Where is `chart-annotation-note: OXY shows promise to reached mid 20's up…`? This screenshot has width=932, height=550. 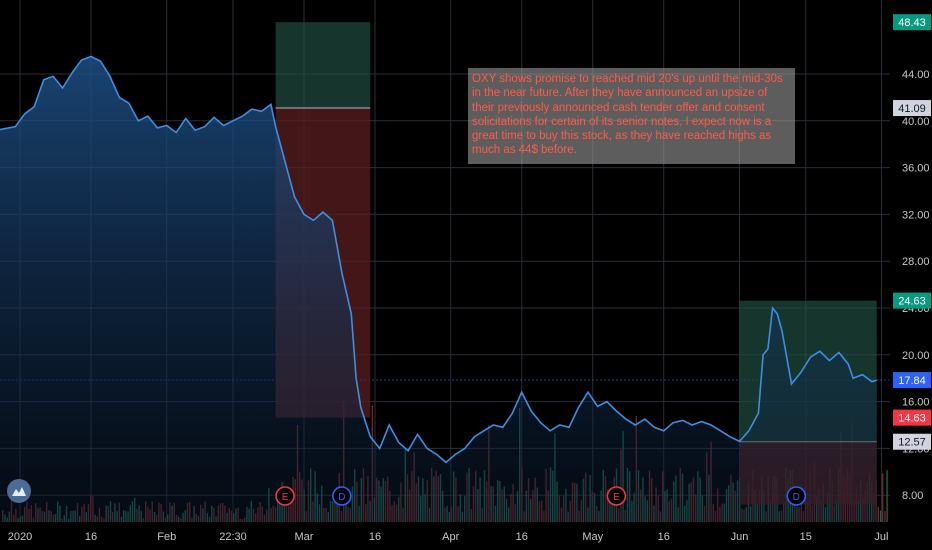
chart-annotation-note: OXY shows promise to reached mid 20's up… is located at coordinates (631, 116).